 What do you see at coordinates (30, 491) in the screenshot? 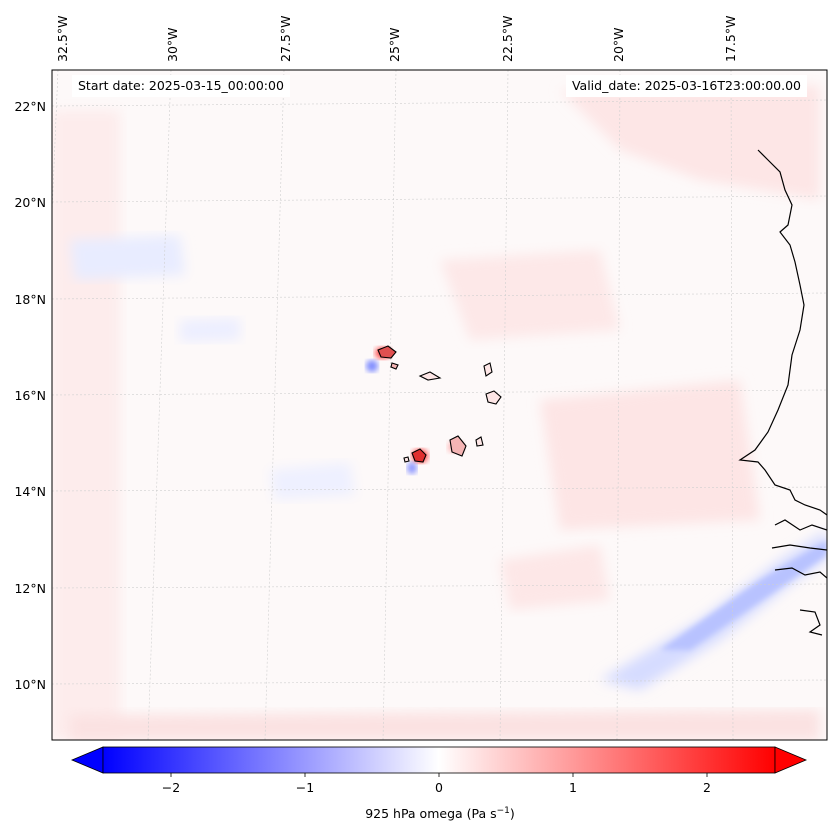
I see `lat-label: 14°N` at bounding box center [30, 491].